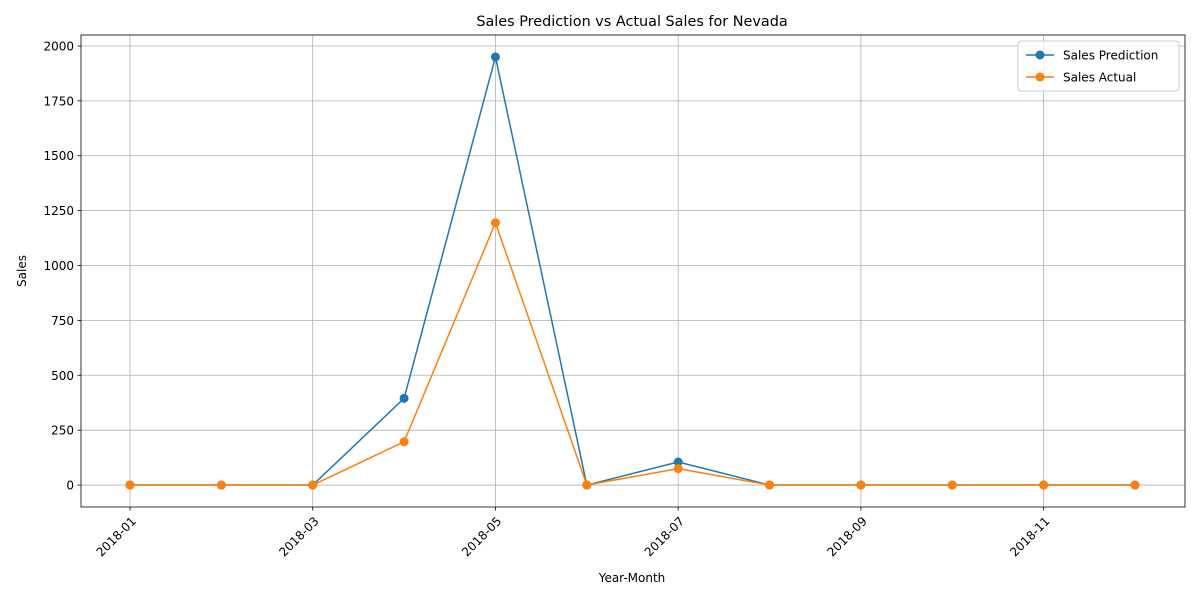 Image resolution: width=1200 pixels, height=600 pixels. What do you see at coordinates (62, 321) in the screenshot?
I see `y-tick-label: 750` at bounding box center [62, 321].